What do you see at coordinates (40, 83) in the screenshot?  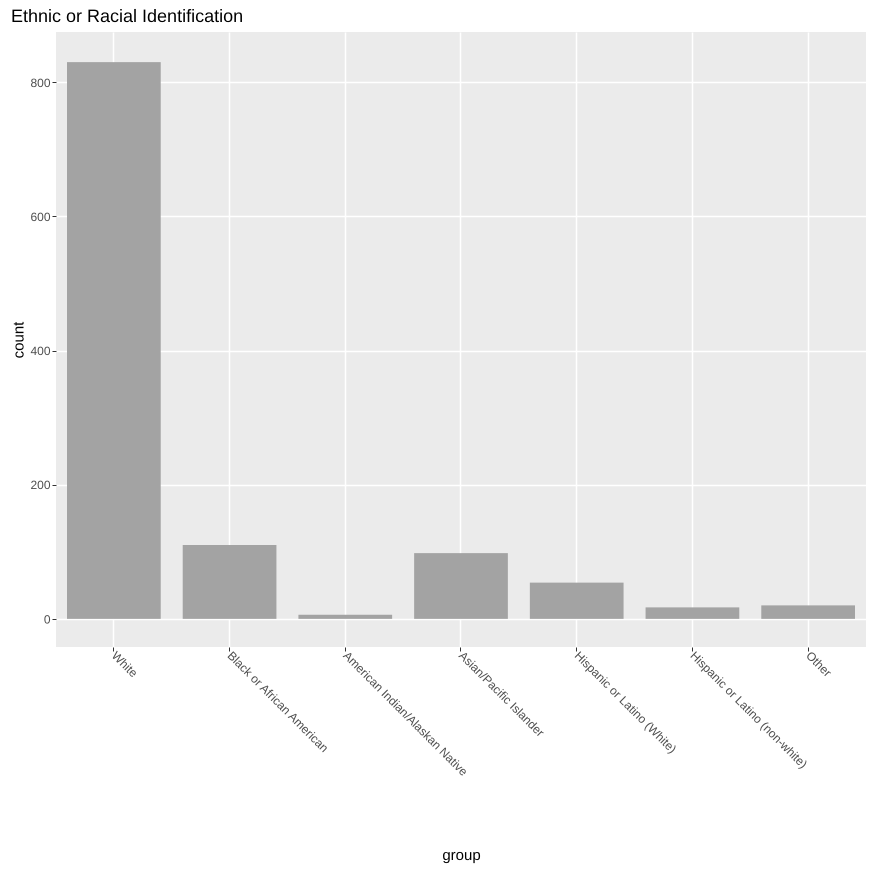 I see `y-tick-label: 800` at bounding box center [40, 83].